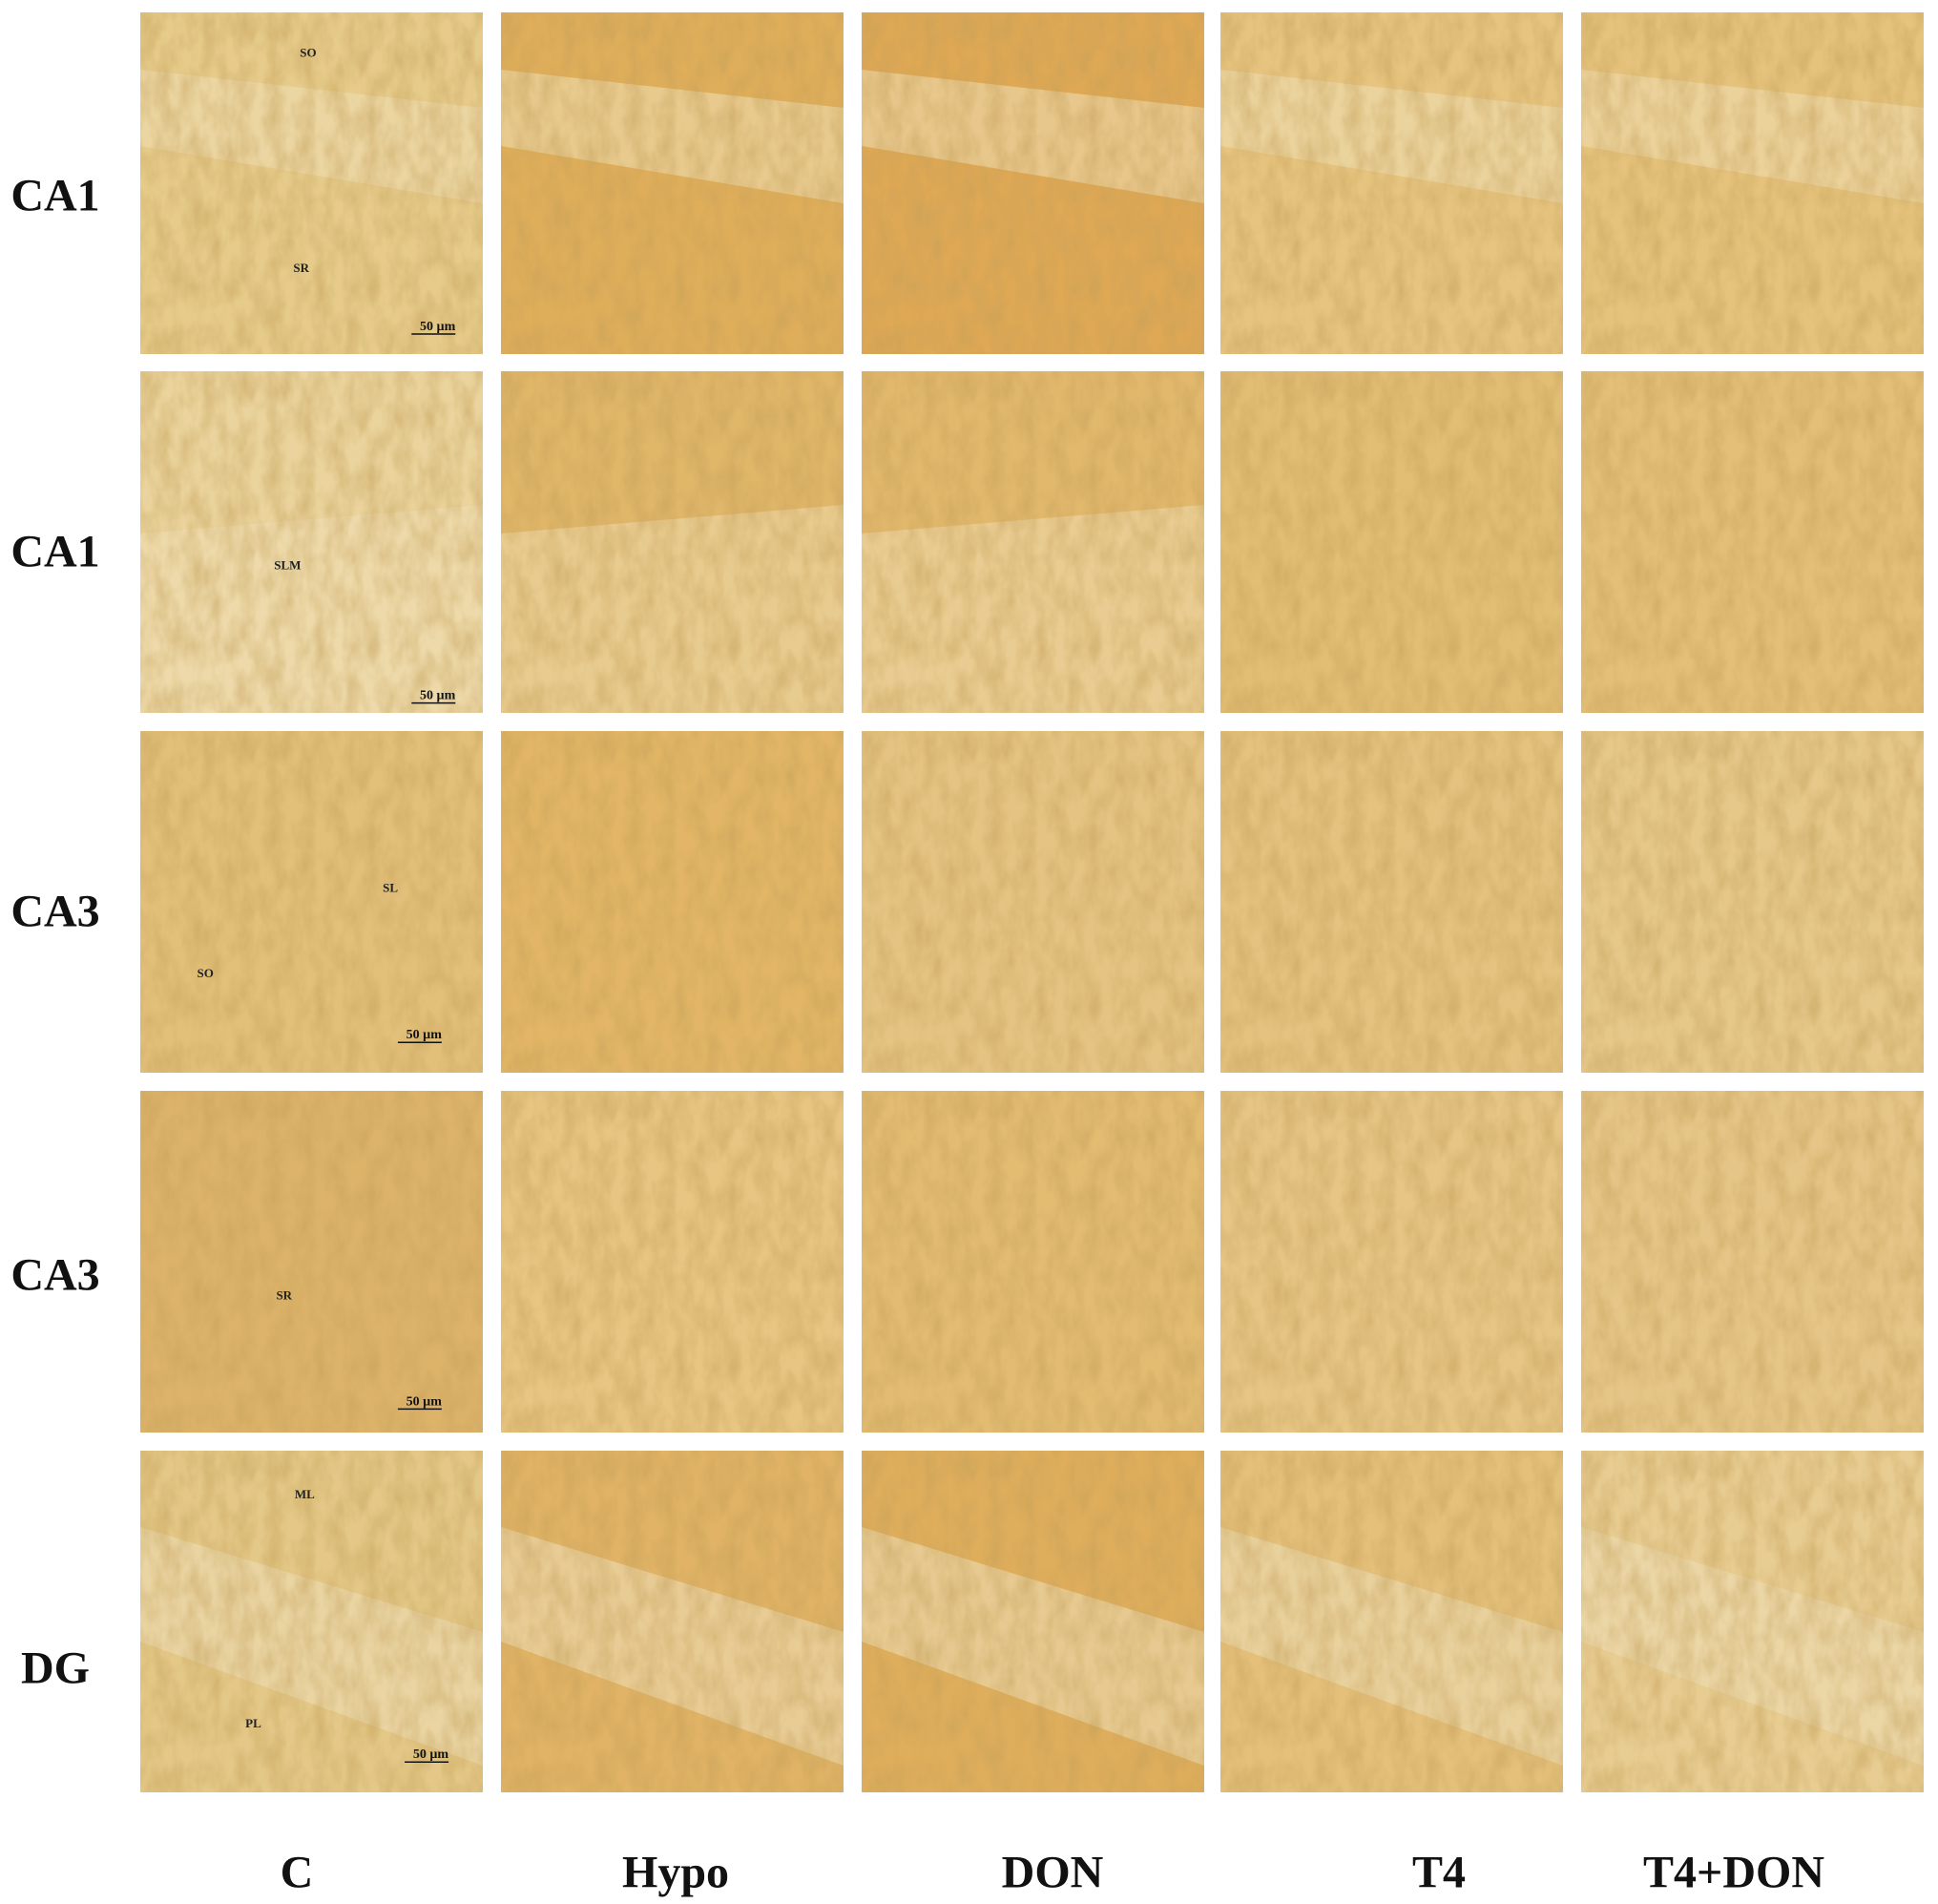 The width and height of the screenshot is (1938, 1904). Describe the element at coordinates (305, 1494) in the screenshot. I see `layer-annotation: ML` at that location.